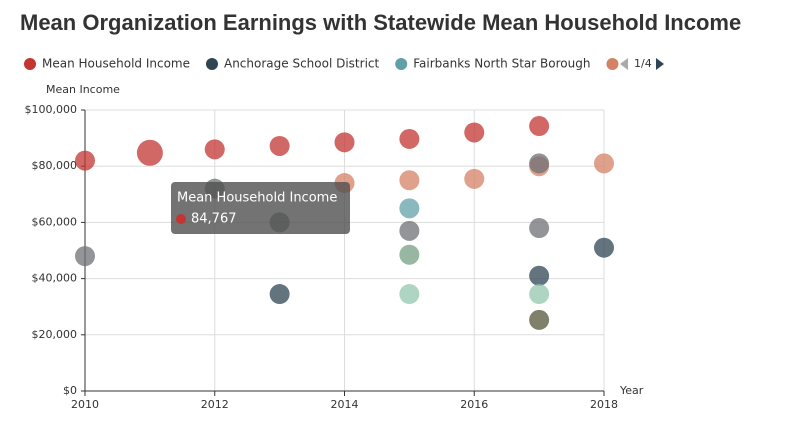  I want to click on legend-page: 1/4, so click(643, 63).